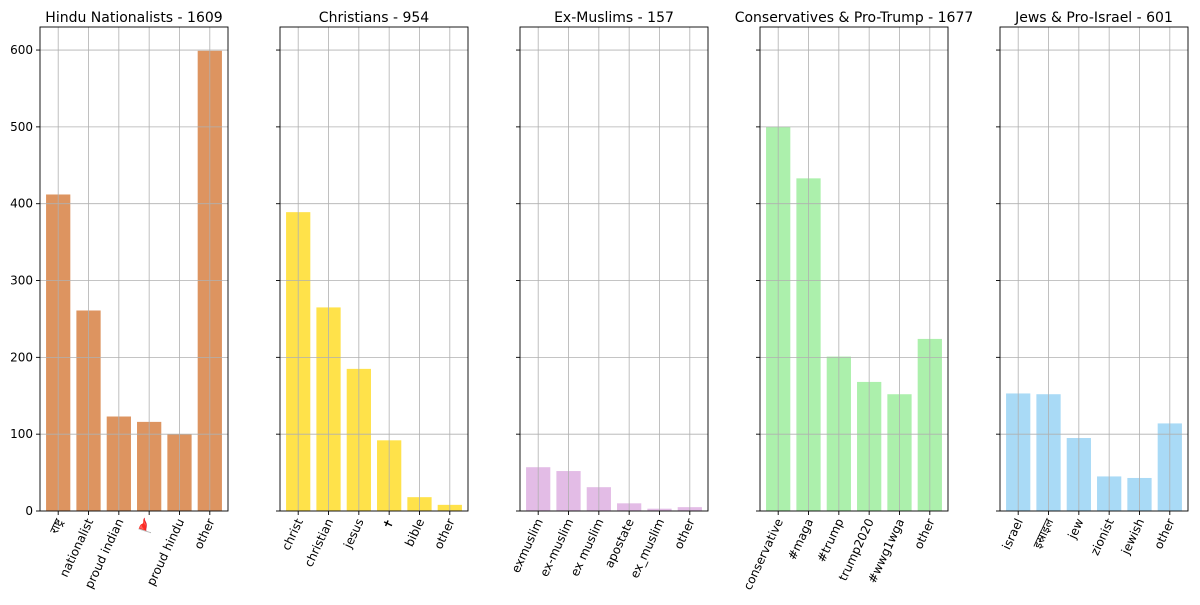 The height and width of the screenshot is (605, 1200). Describe the element at coordinates (414, 532) in the screenshot. I see `x-tick-label: bible` at that location.